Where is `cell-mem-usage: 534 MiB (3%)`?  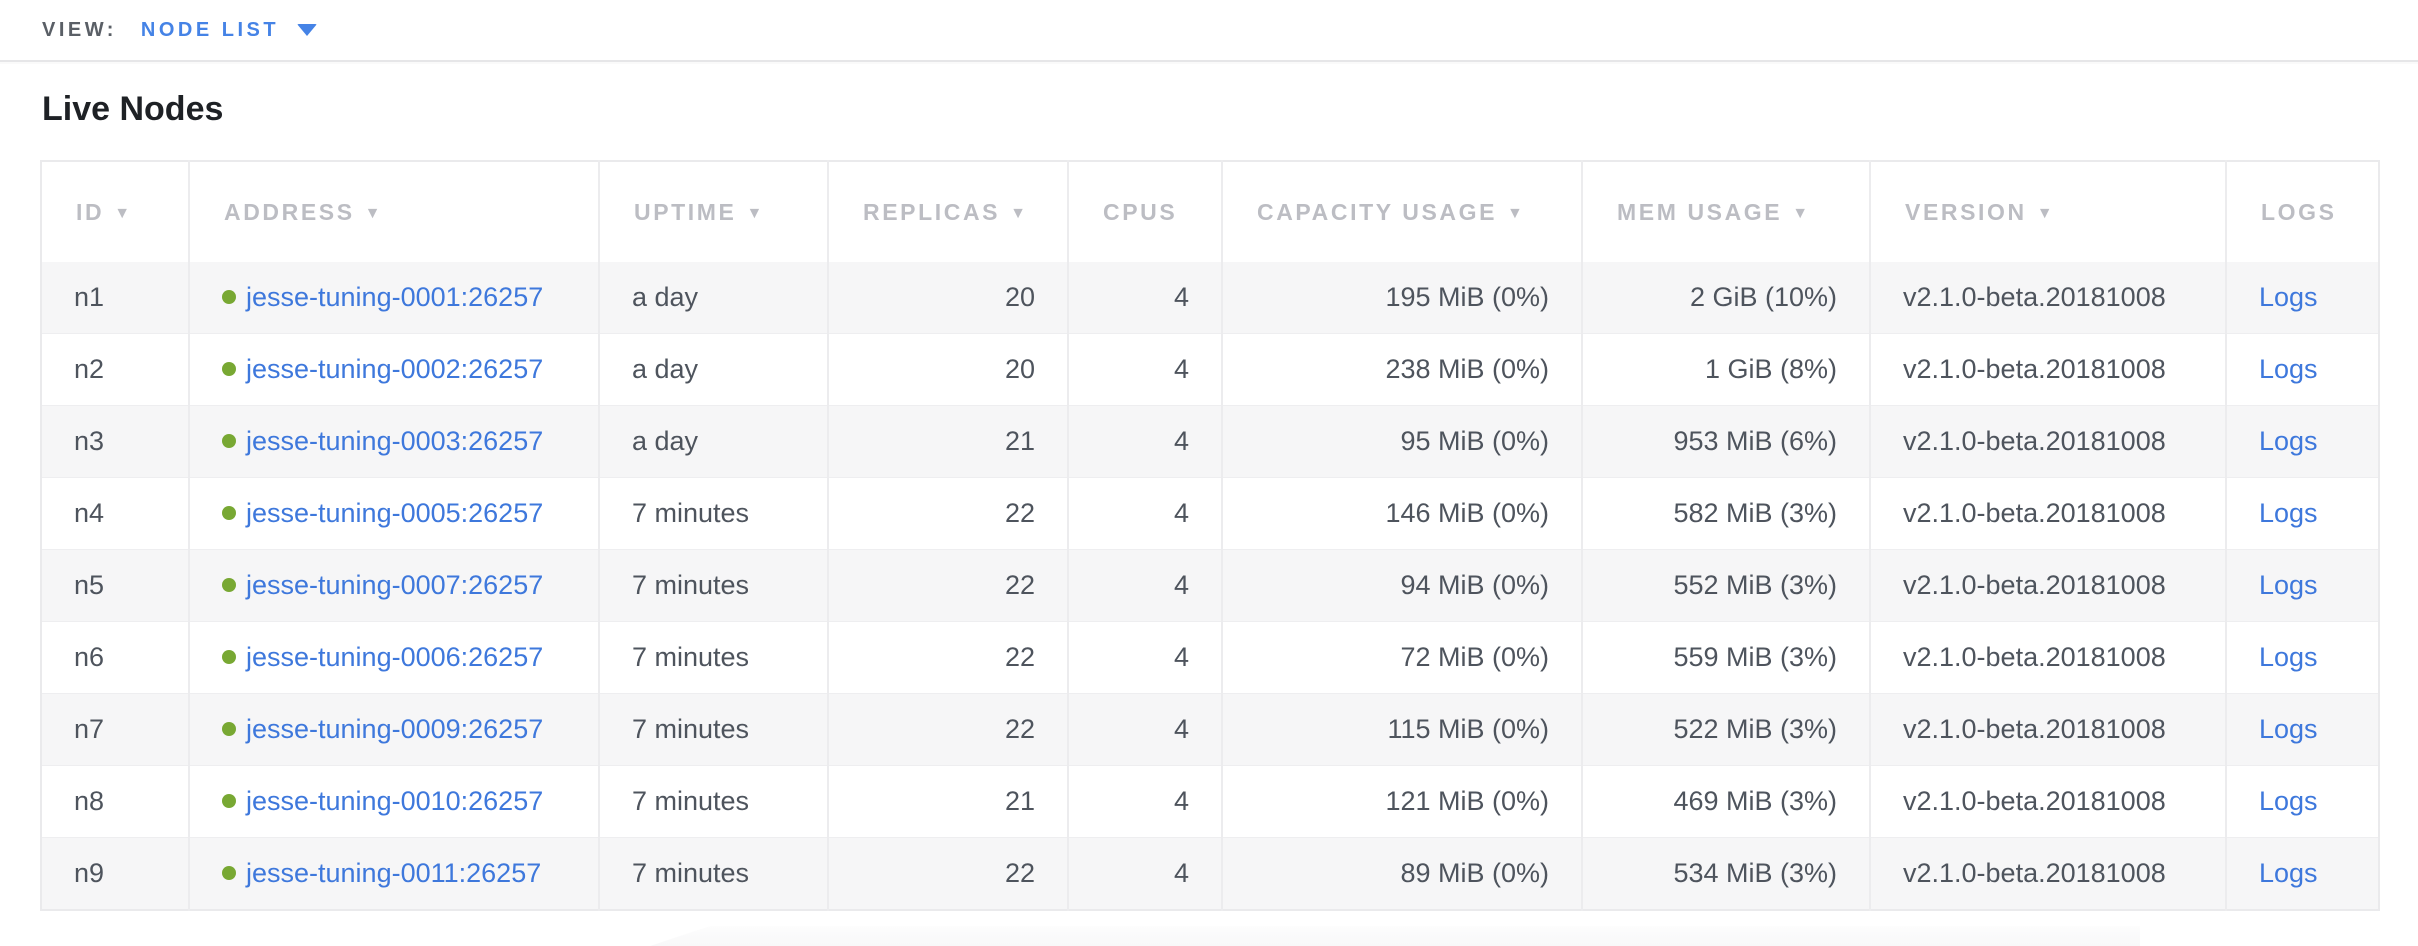 cell-mem-usage: 534 MiB (3%) is located at coordinates (1725, 873).